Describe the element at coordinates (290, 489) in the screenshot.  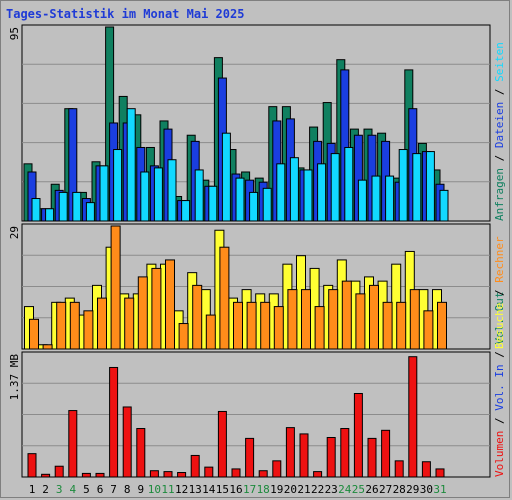
I see `x-tick-label-day-20: 20` at that location.